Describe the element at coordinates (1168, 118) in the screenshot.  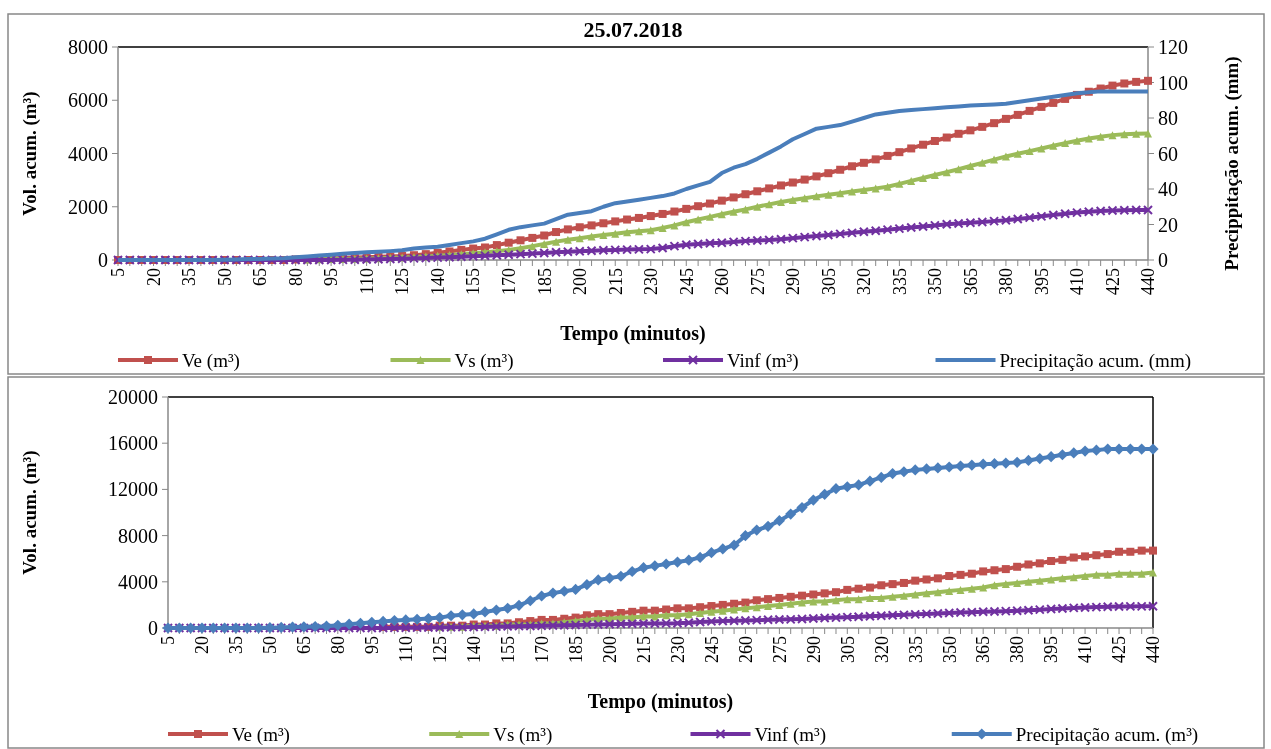
I see `y2-tick-label: 80` at that location.